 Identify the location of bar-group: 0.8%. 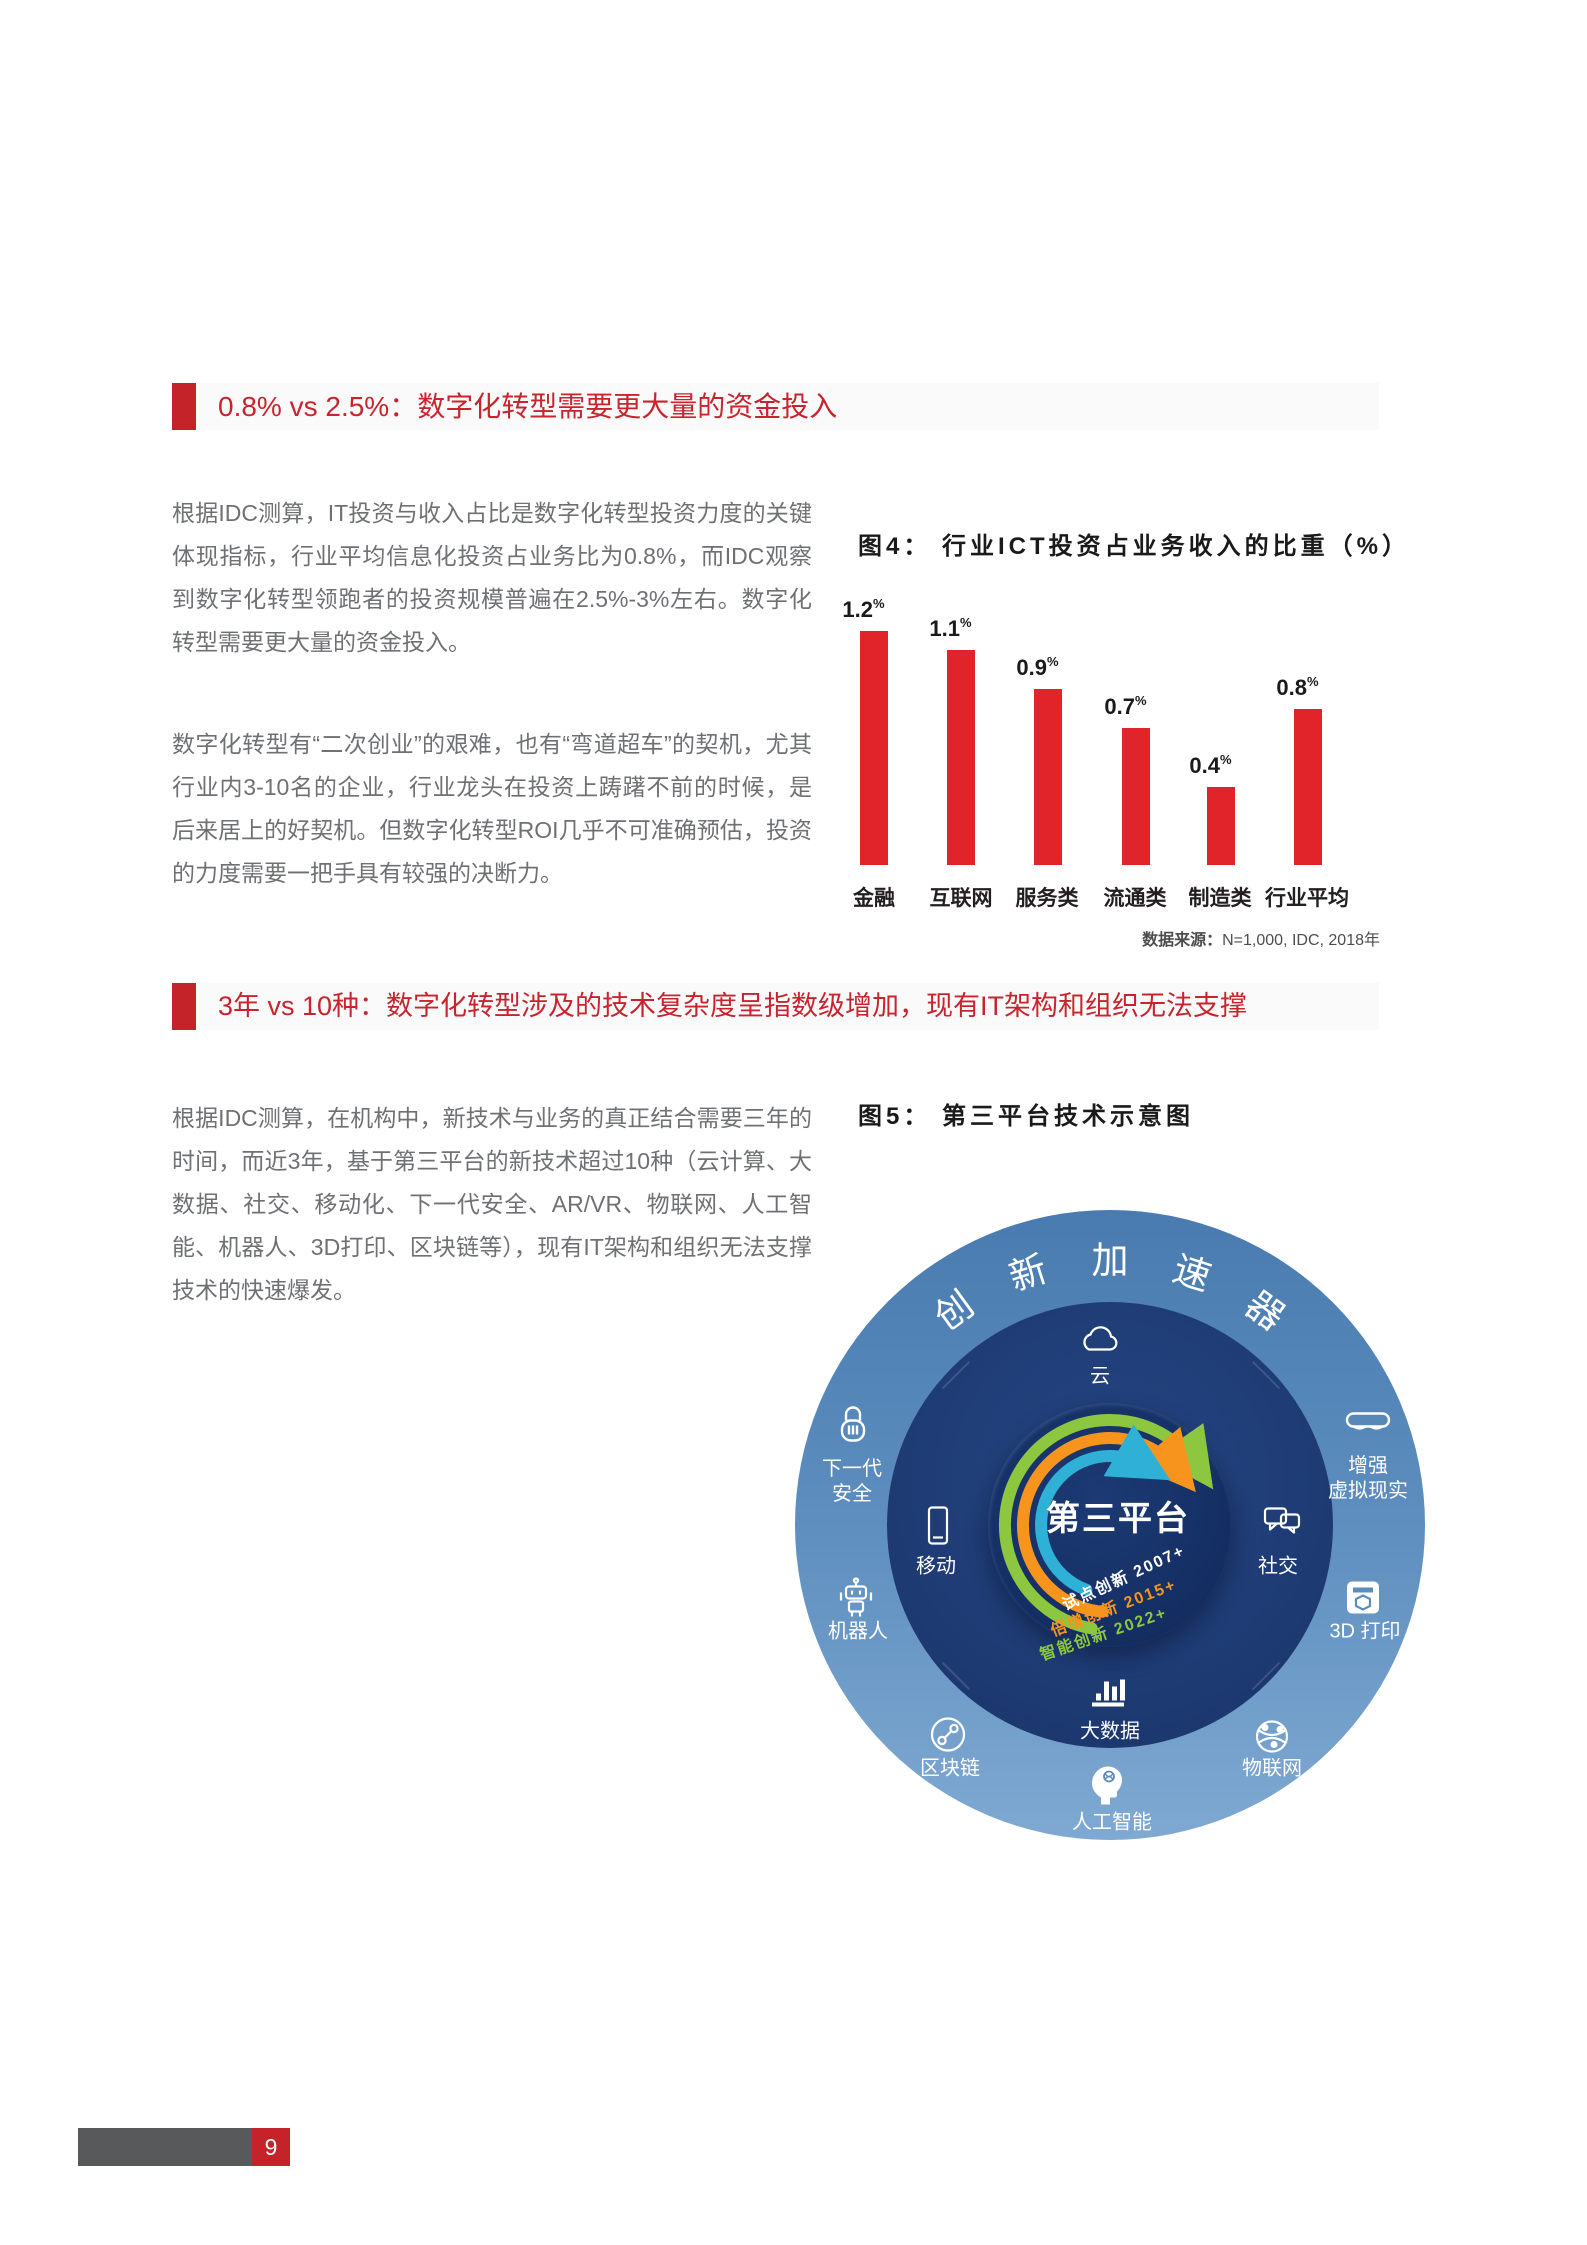
(1299, 769).